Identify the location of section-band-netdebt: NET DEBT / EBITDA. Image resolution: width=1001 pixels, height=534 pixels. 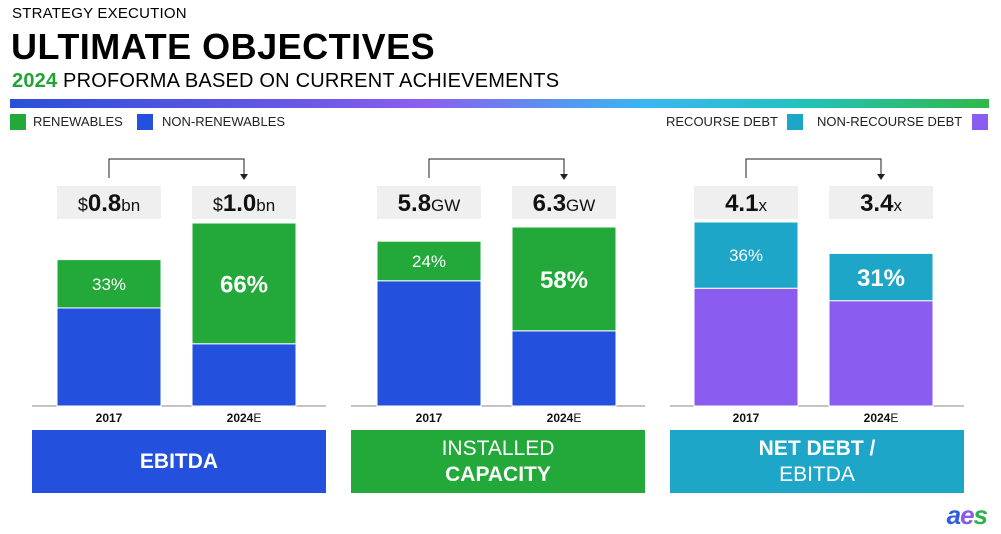
(817, 461).